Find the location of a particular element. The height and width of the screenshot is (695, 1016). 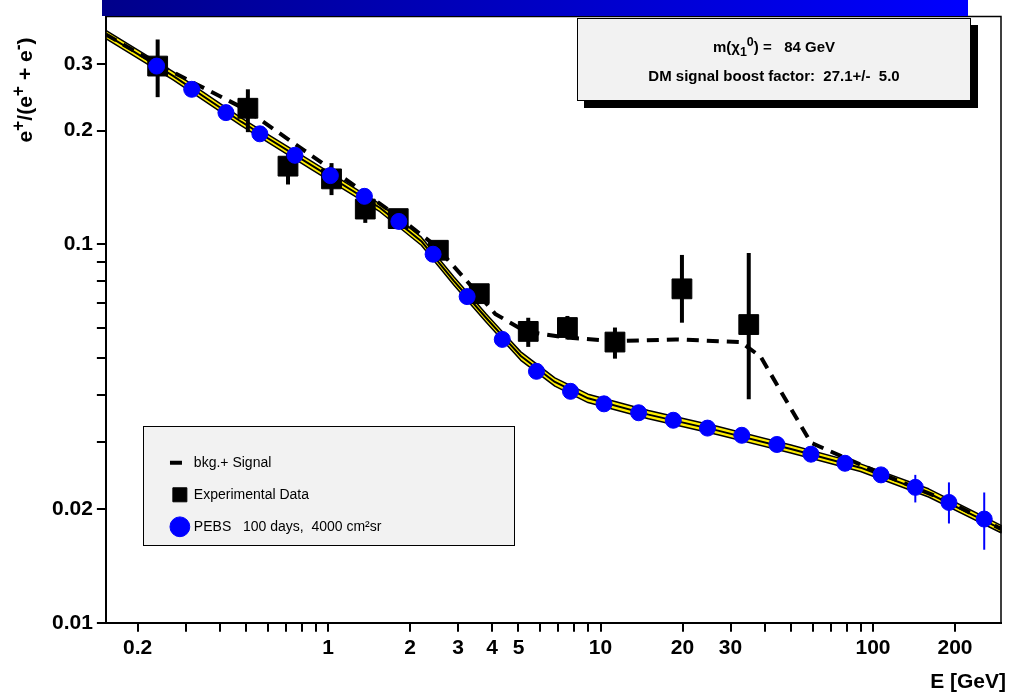

x-tick-label: 200 is located at coordinates (955, 647).